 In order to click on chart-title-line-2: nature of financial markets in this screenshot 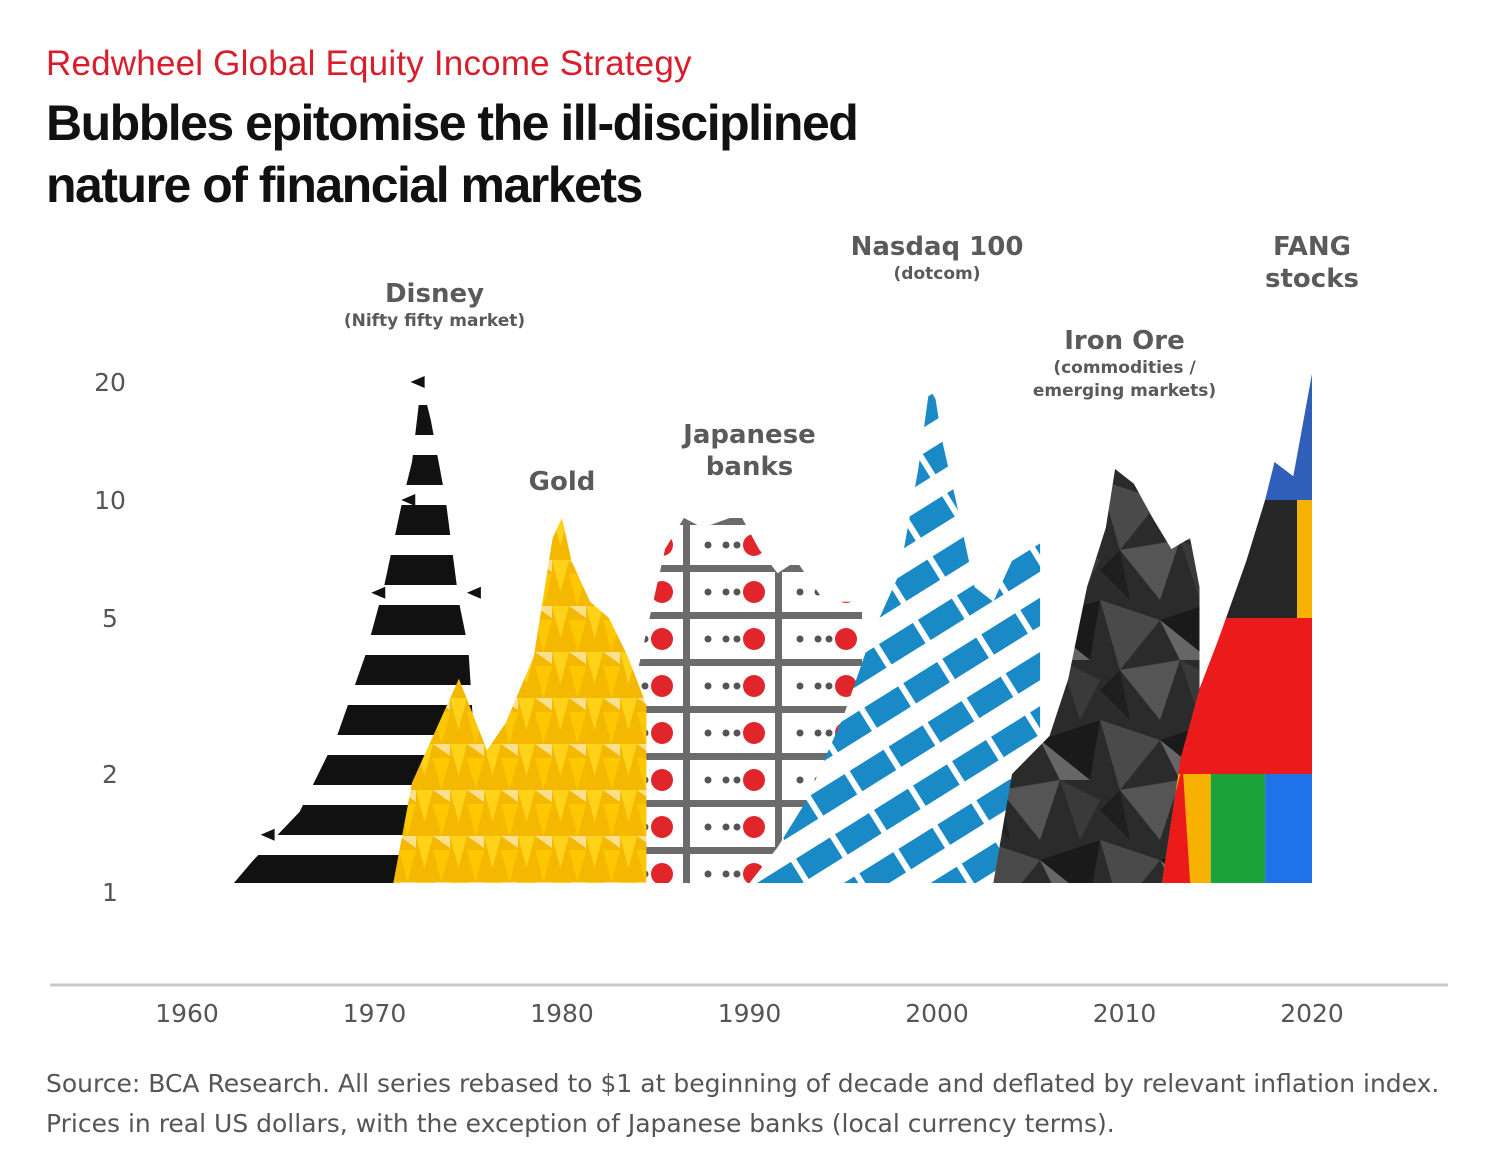, I will do `click(344, 185)`.